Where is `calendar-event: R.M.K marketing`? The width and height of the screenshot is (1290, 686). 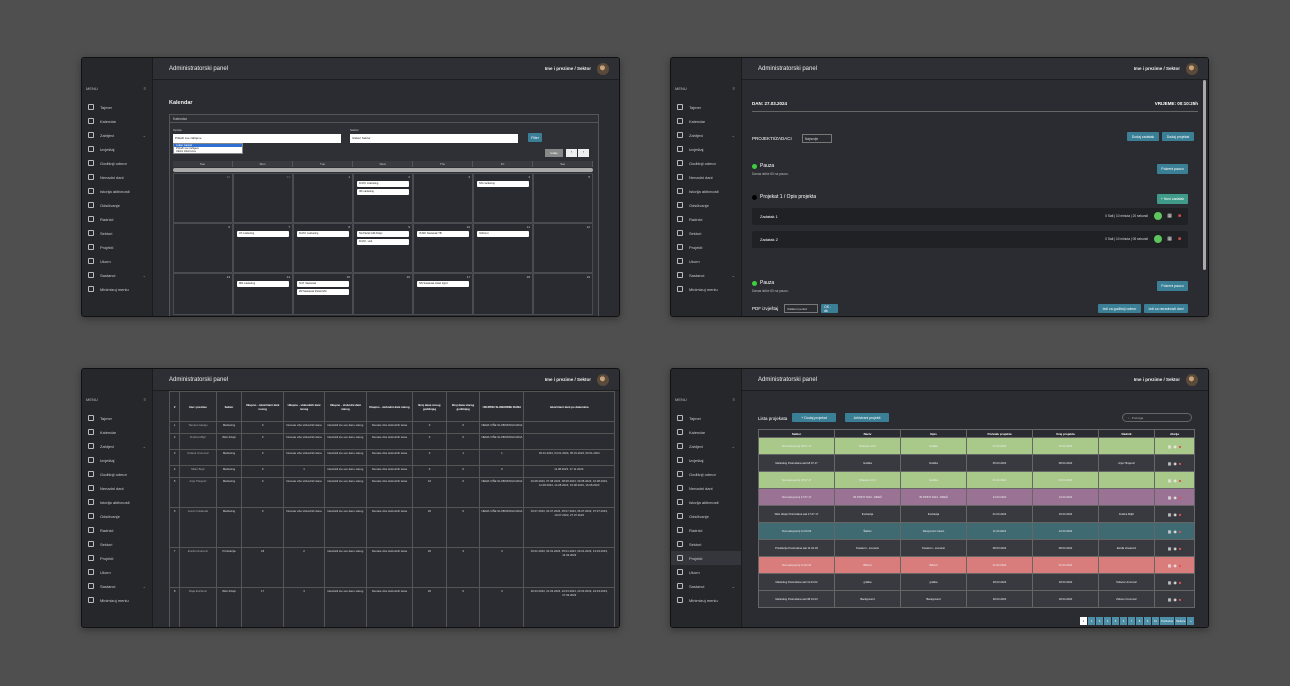
calendar-event: R.M.K marketing is located at coordinates (383, 184).